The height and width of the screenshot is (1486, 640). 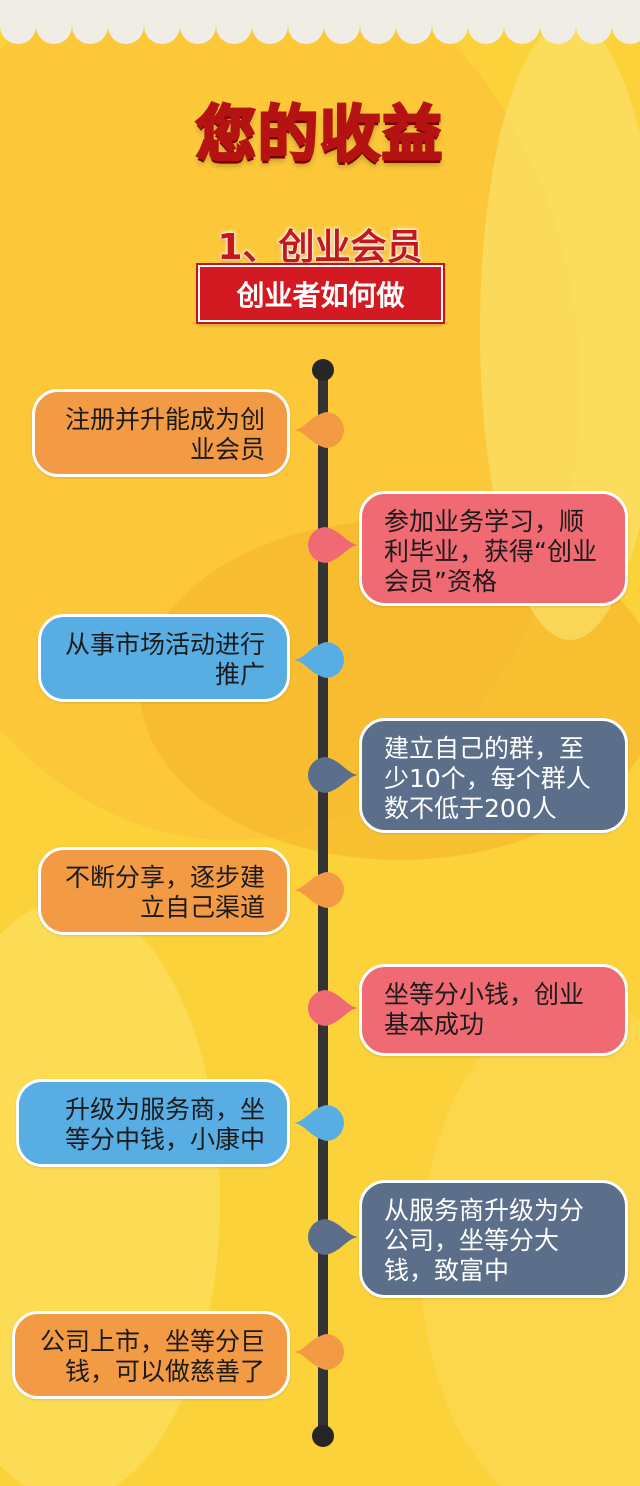 I want to click on timeline-step: 从事市场活动进行推广, so click(x=164, y=658).